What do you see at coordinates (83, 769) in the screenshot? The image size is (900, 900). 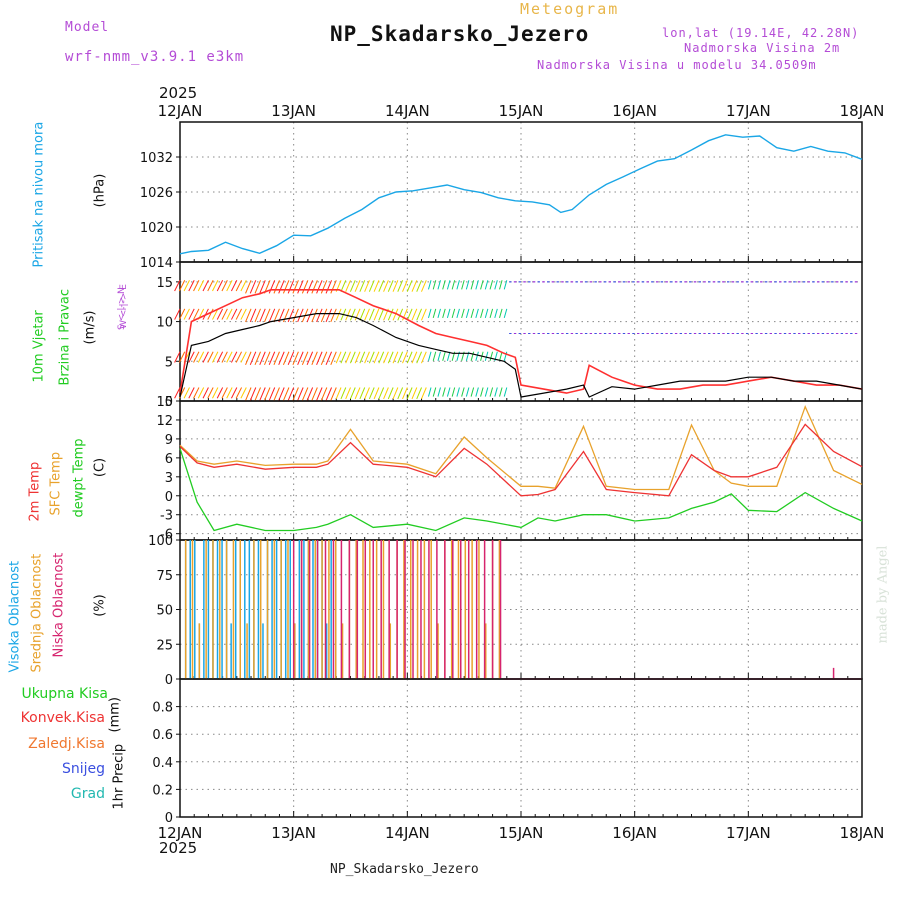 I see `legend-snow: Snijeg` at bounding box center [83, 769].